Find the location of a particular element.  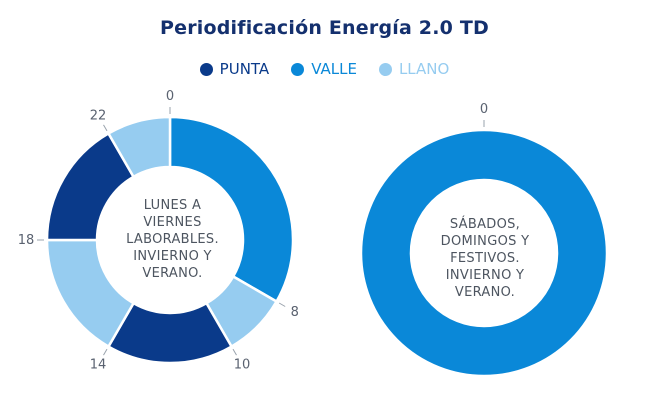

legend-item-llano: LLANO is located at coordinates (414, 69).